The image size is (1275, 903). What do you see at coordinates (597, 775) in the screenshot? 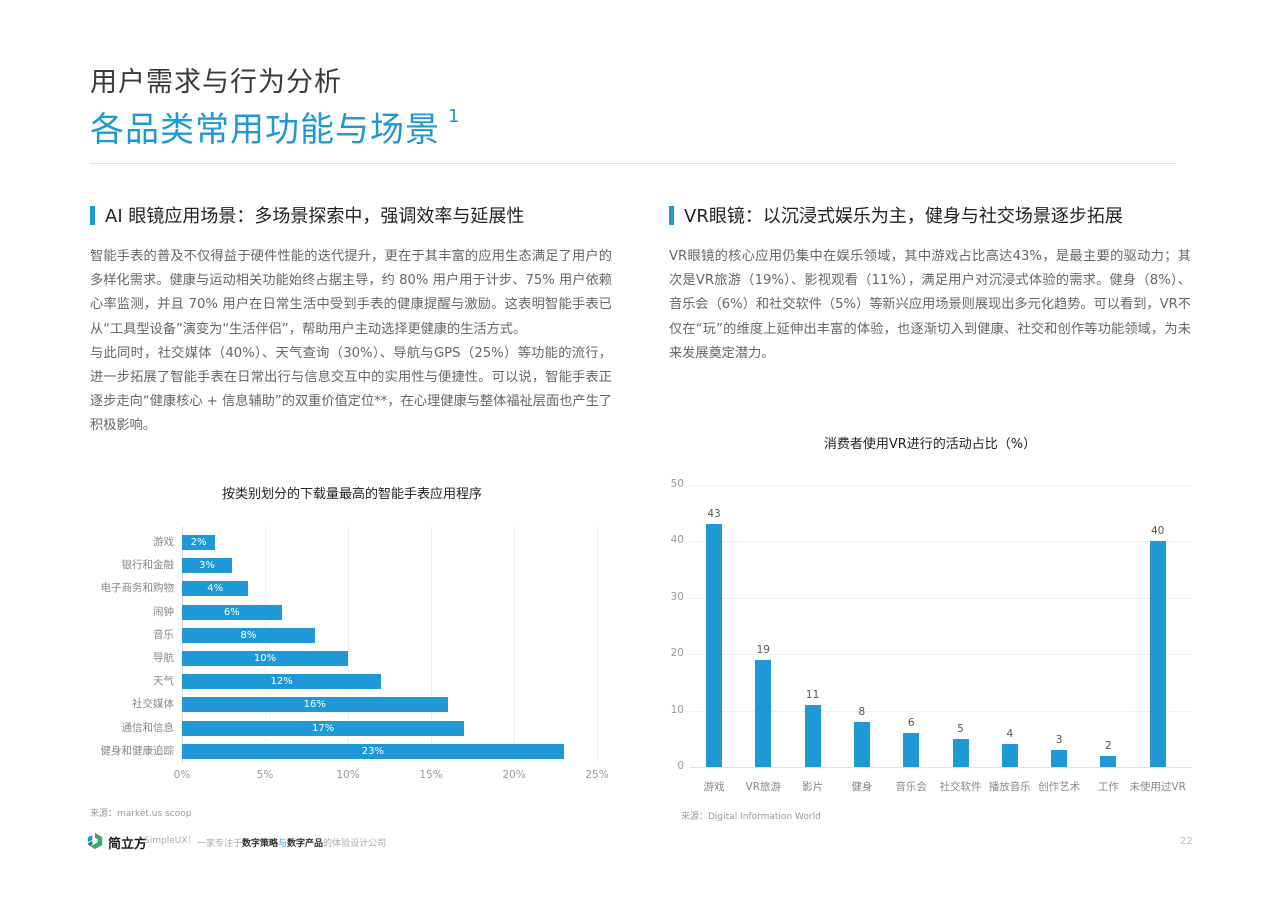
I see `x-tick-label: 25%` at bounding box center [597, 775].